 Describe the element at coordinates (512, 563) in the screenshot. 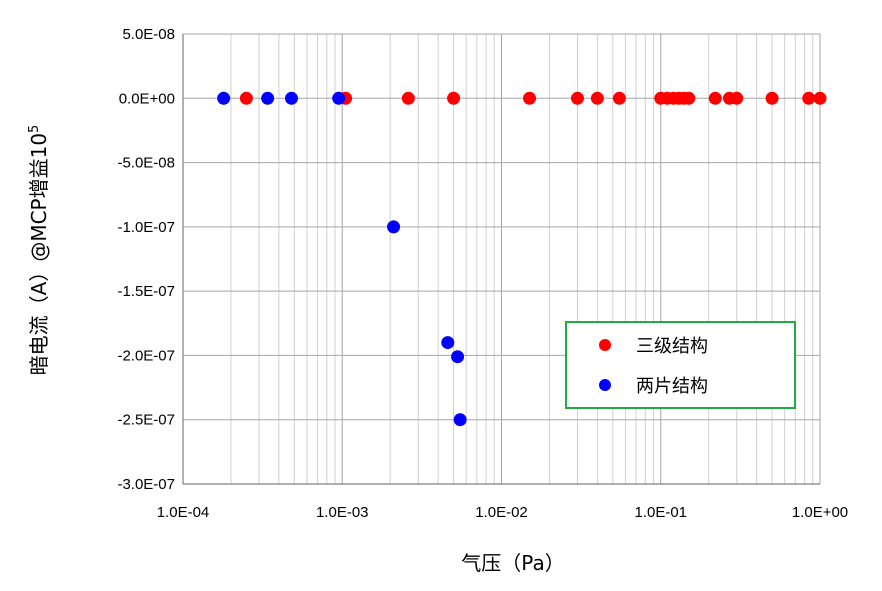

I see `x-axis-title: 气压（Pa）` at that location.